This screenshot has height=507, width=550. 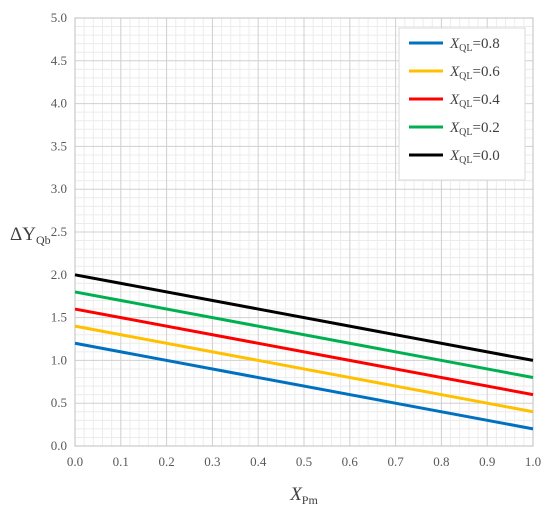 What do you see at coordinates (296, 494) in the screenshot?
I see `x-axis-label-main: X` at bounding box center [296, 494].